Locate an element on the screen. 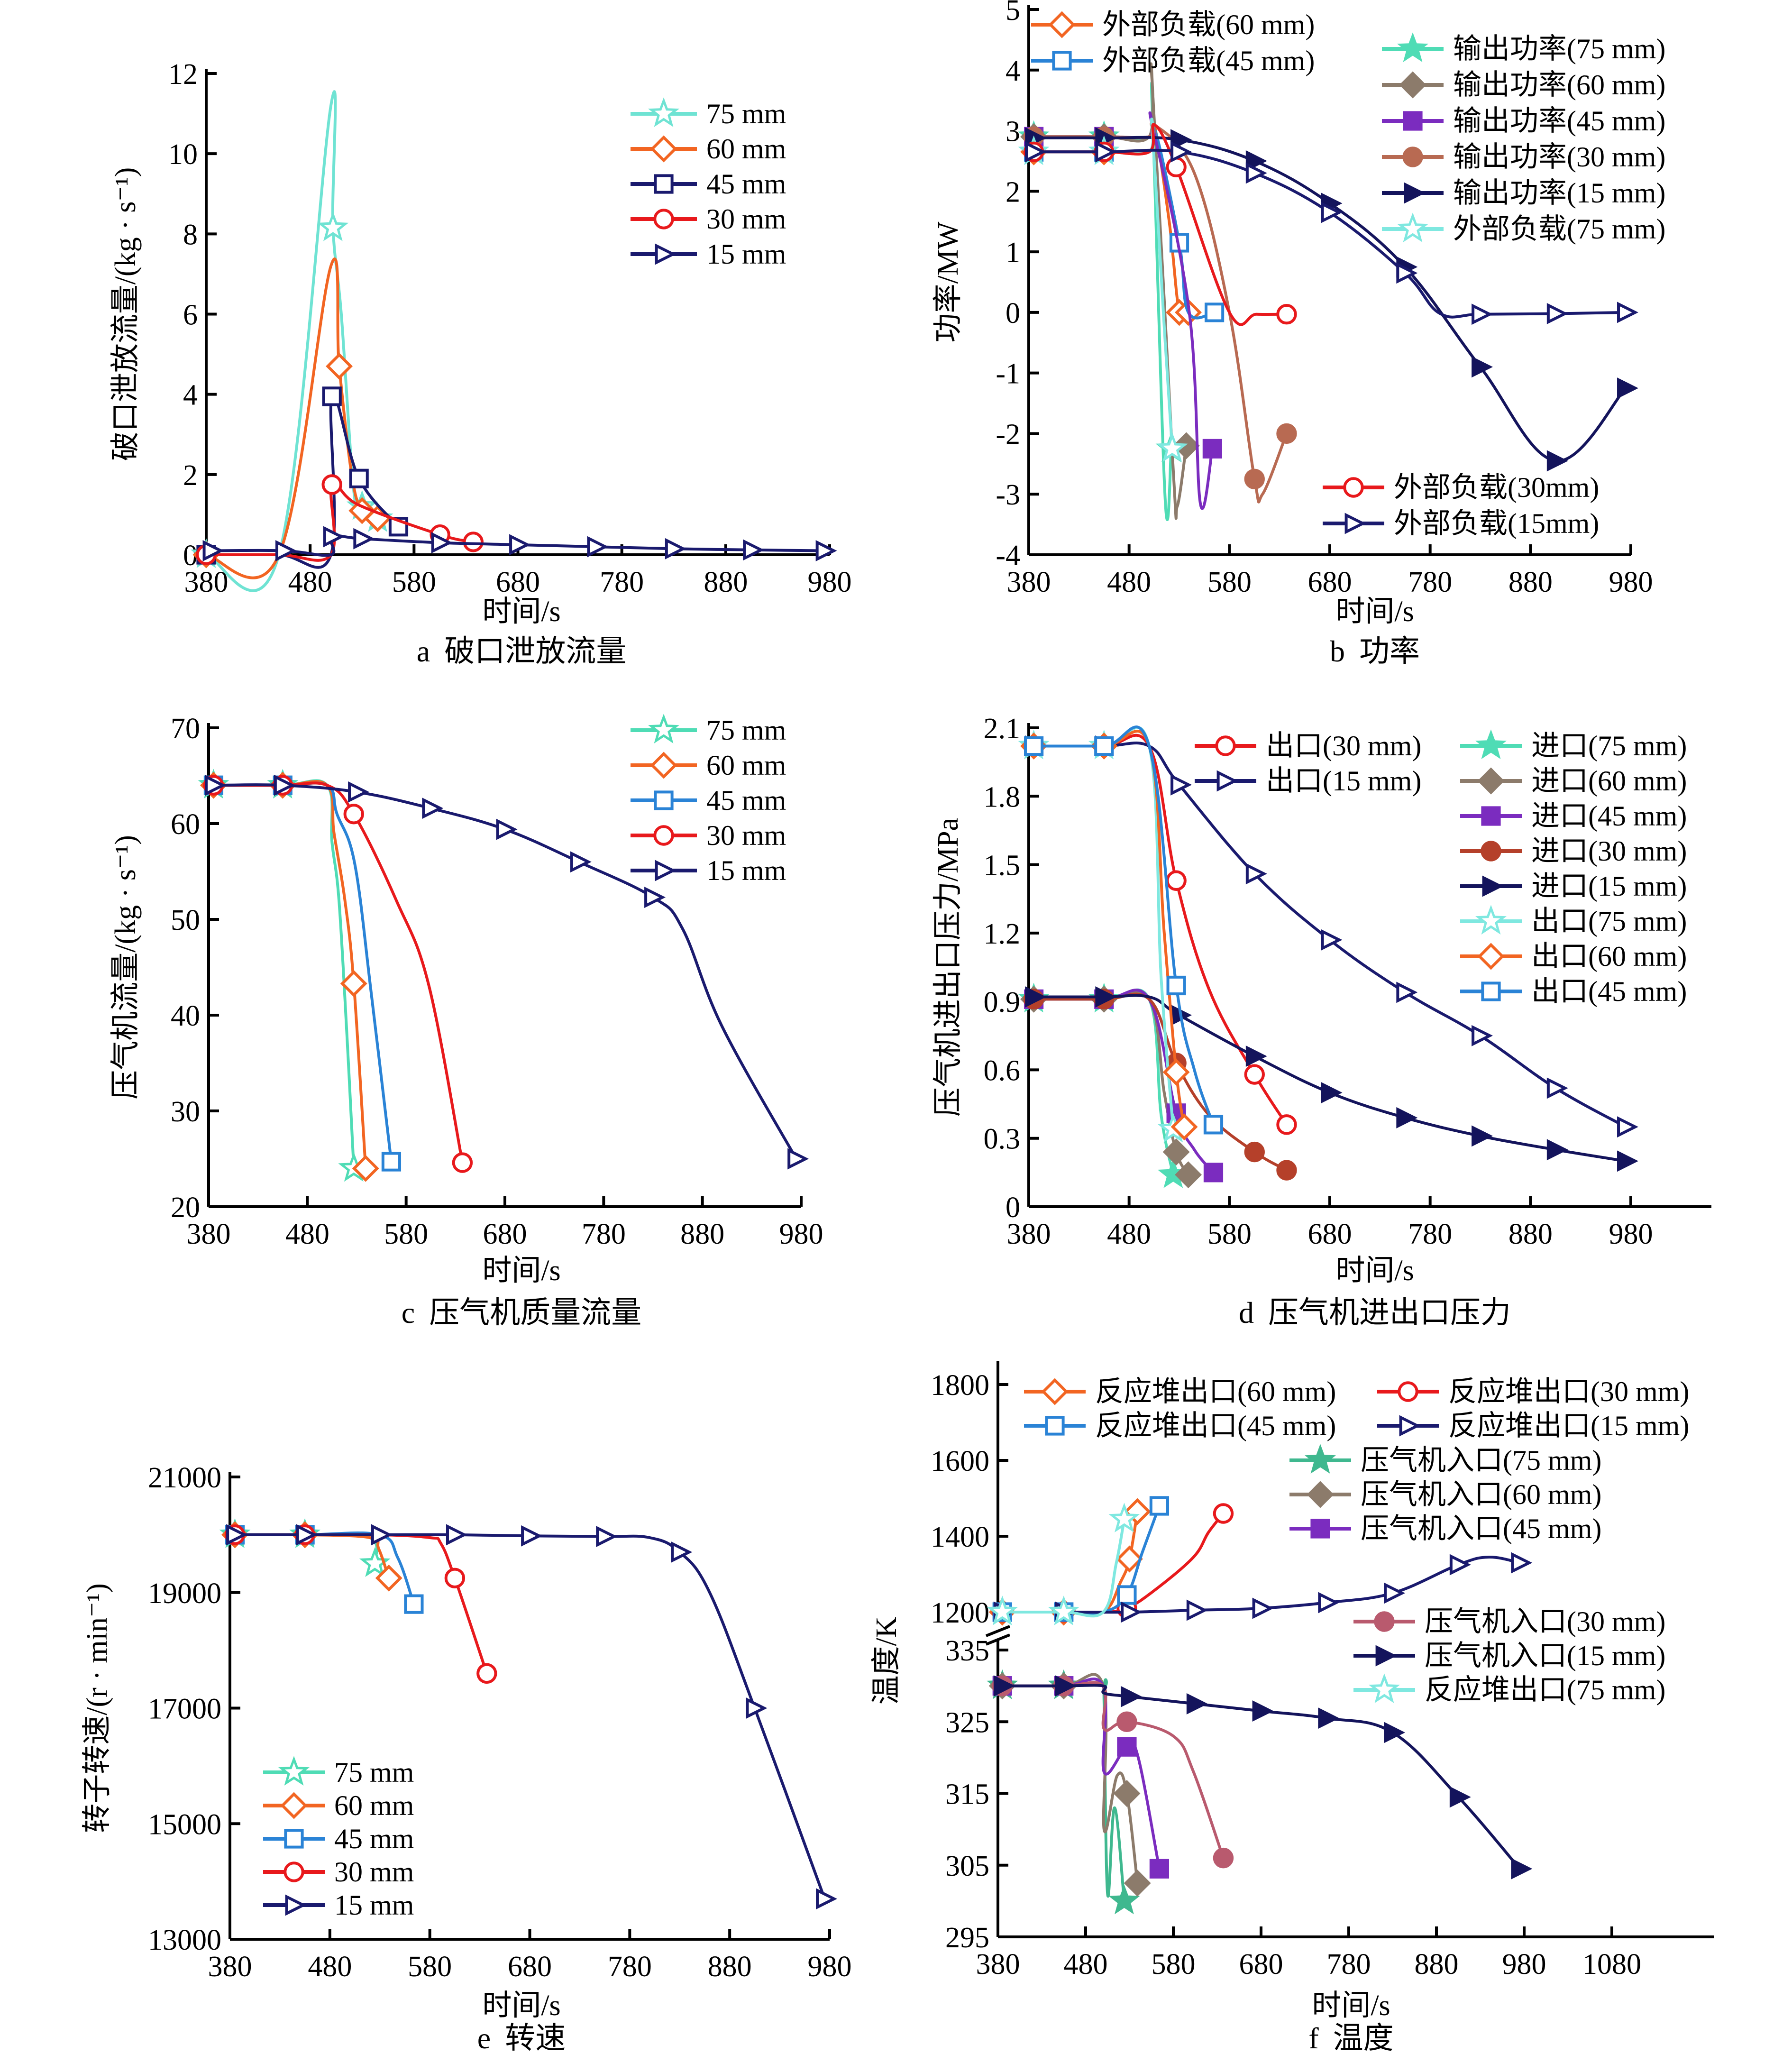 The image size is (1792, 2054). legend-item: 45 mm is located at coordinates (338, 1839).